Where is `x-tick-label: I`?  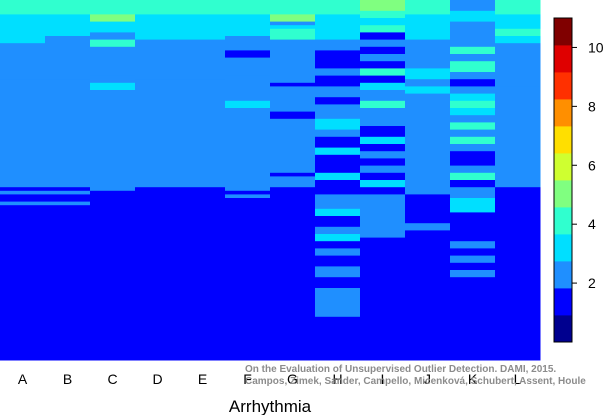 x-tick-label: I is located at coordinates (383, 379).